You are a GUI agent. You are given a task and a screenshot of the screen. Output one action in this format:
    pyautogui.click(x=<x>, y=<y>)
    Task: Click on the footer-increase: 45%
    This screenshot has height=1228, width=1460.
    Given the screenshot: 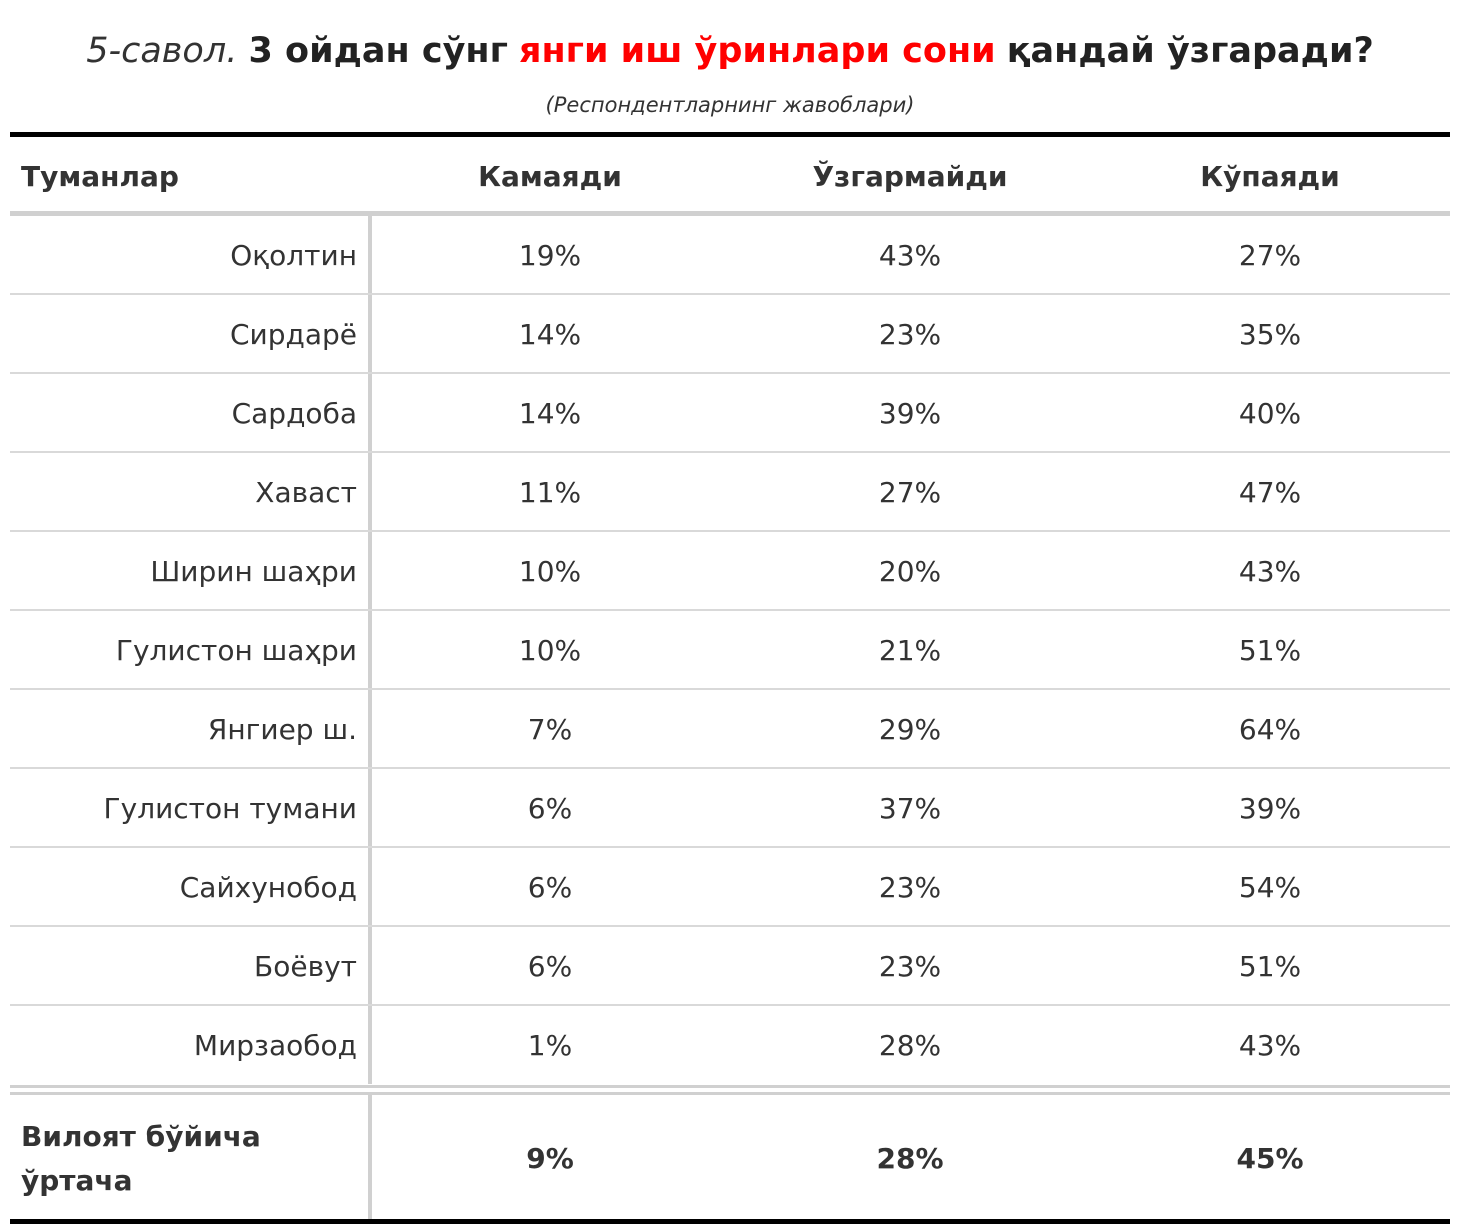 What is the action you would take?
    pyautogui.click(x=1270, y=1158)
    